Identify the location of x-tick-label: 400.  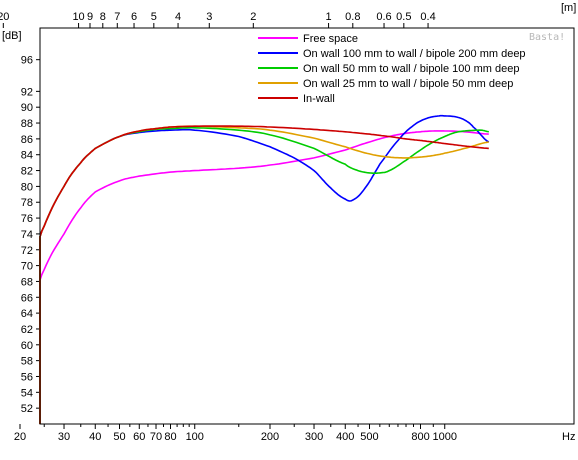
(345, 437).